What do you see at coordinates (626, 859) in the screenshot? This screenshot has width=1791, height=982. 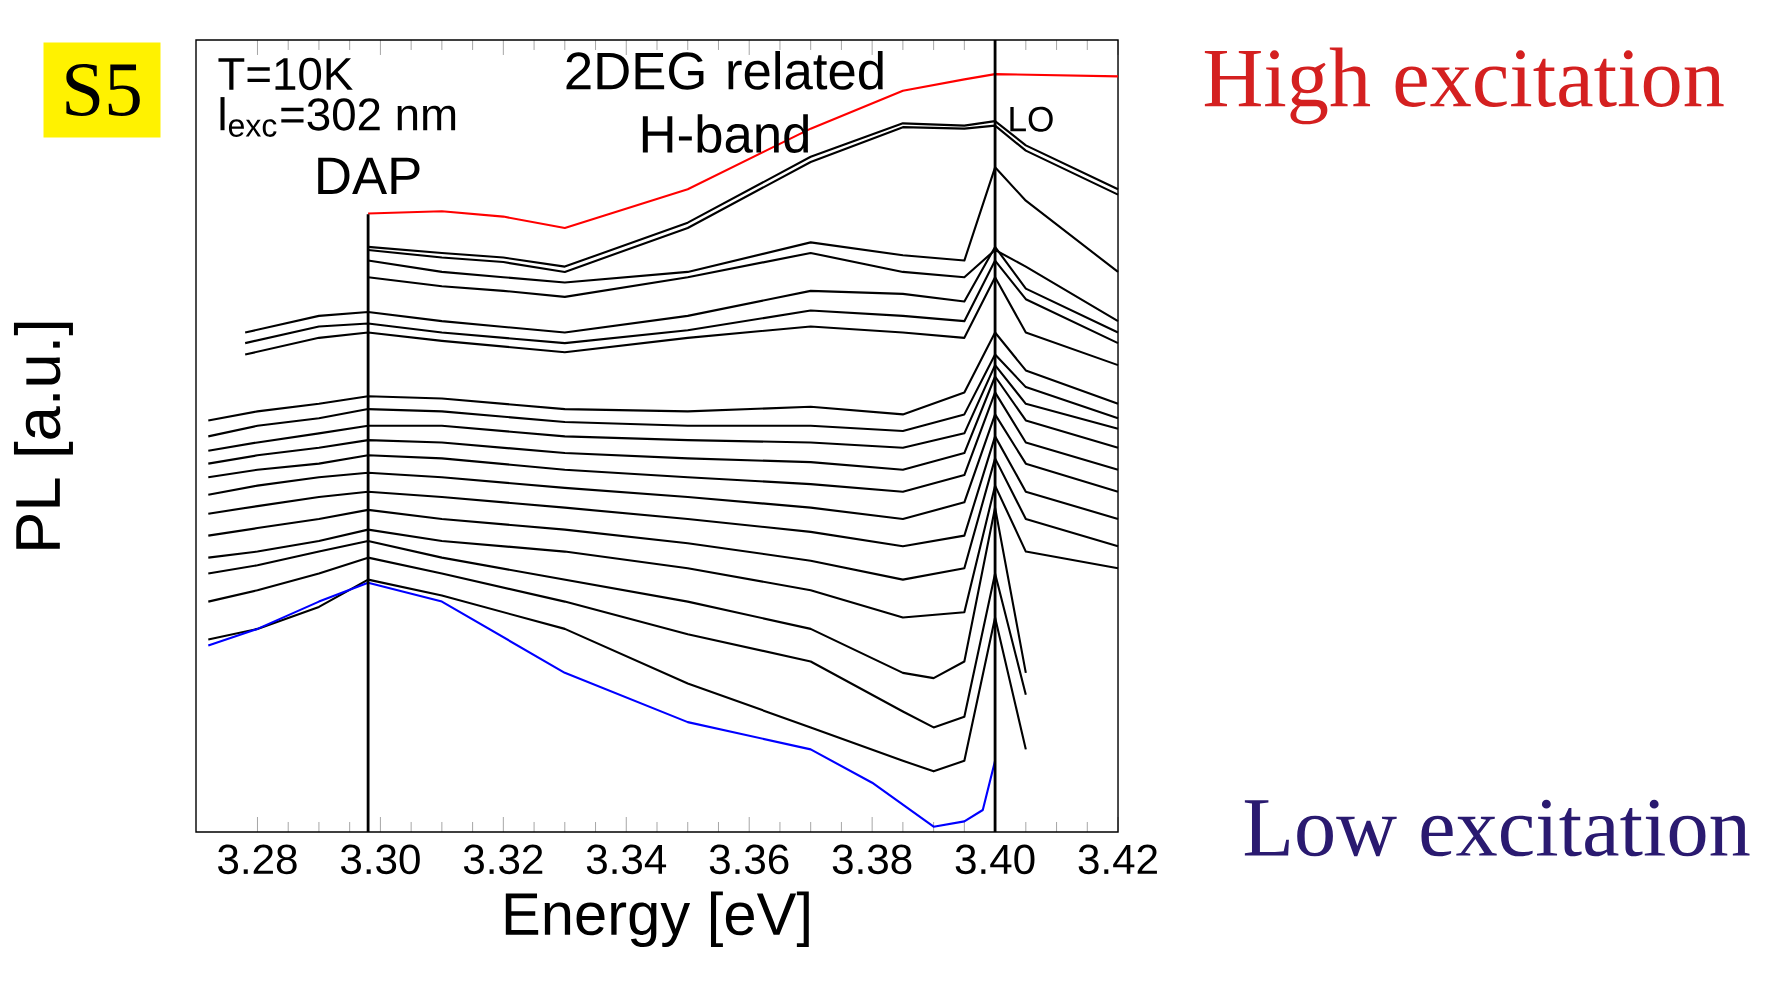 I see `x-tick-label: 3.34` at bounding box center [626, 859].